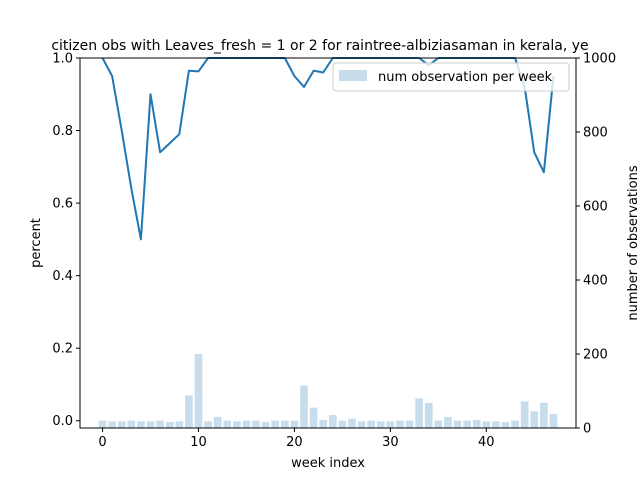  I want to click on y-right-tick-label: 800, so click(595, 133).